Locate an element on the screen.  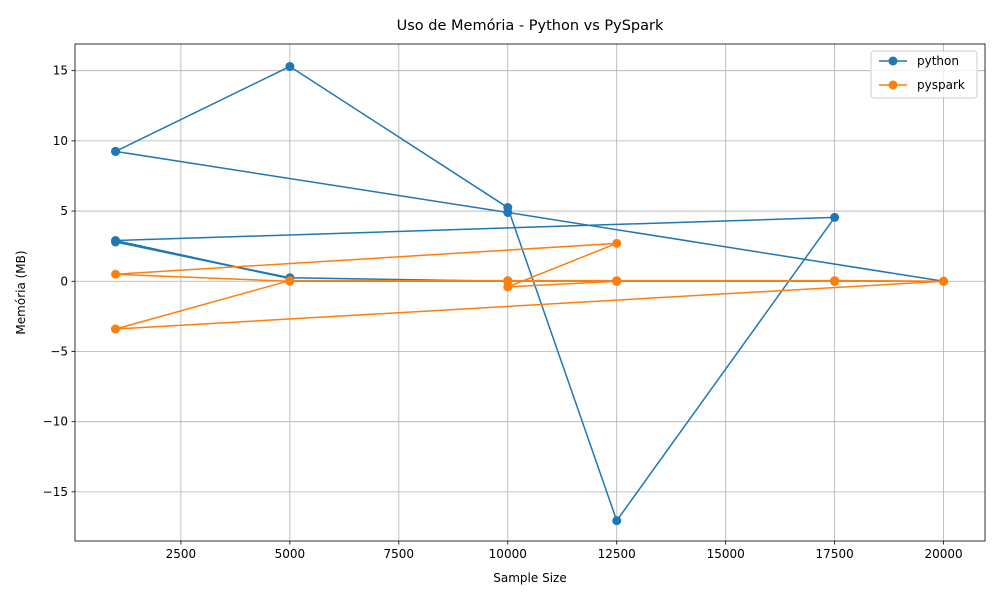
x-tick-label: 20000 is located at coordinates (944, 554).